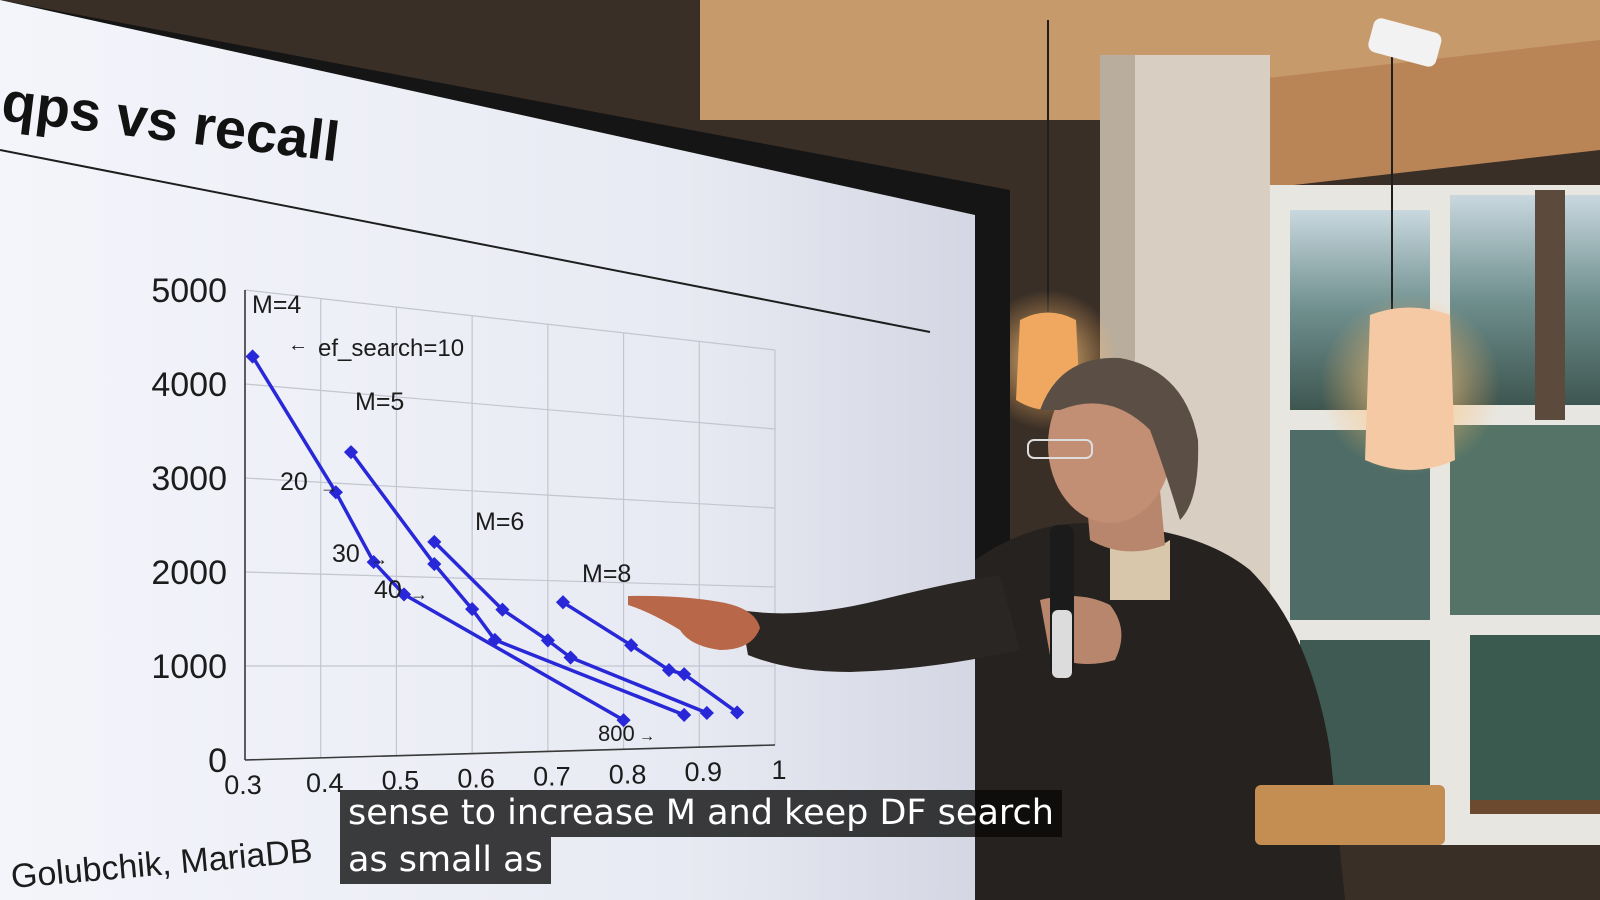  Describe the element at coordinates (276, 305) in the screenshot. I see `series-label-m4: M=4` at that location.